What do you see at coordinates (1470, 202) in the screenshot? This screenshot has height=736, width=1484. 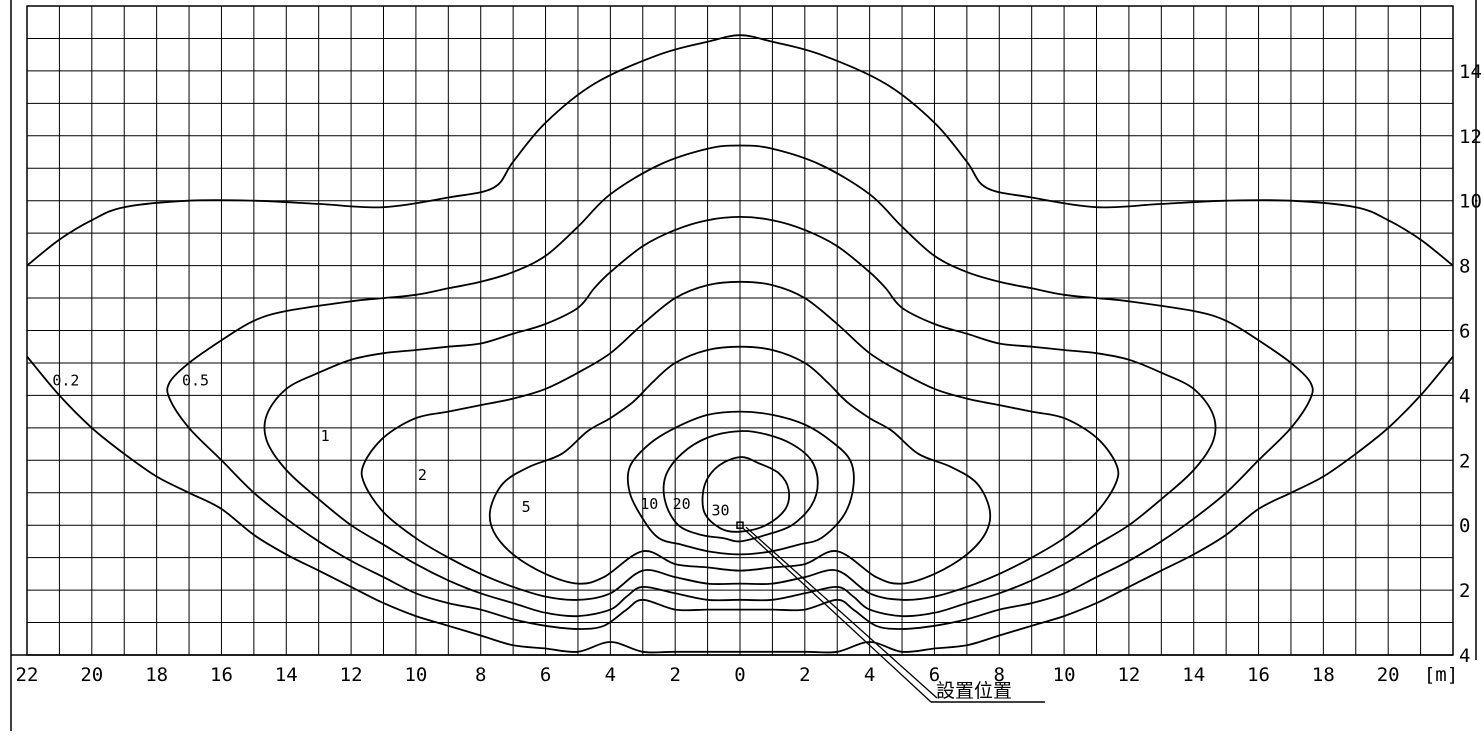 I see `y-tick-label: 10` at bounding box center [1470, 202].